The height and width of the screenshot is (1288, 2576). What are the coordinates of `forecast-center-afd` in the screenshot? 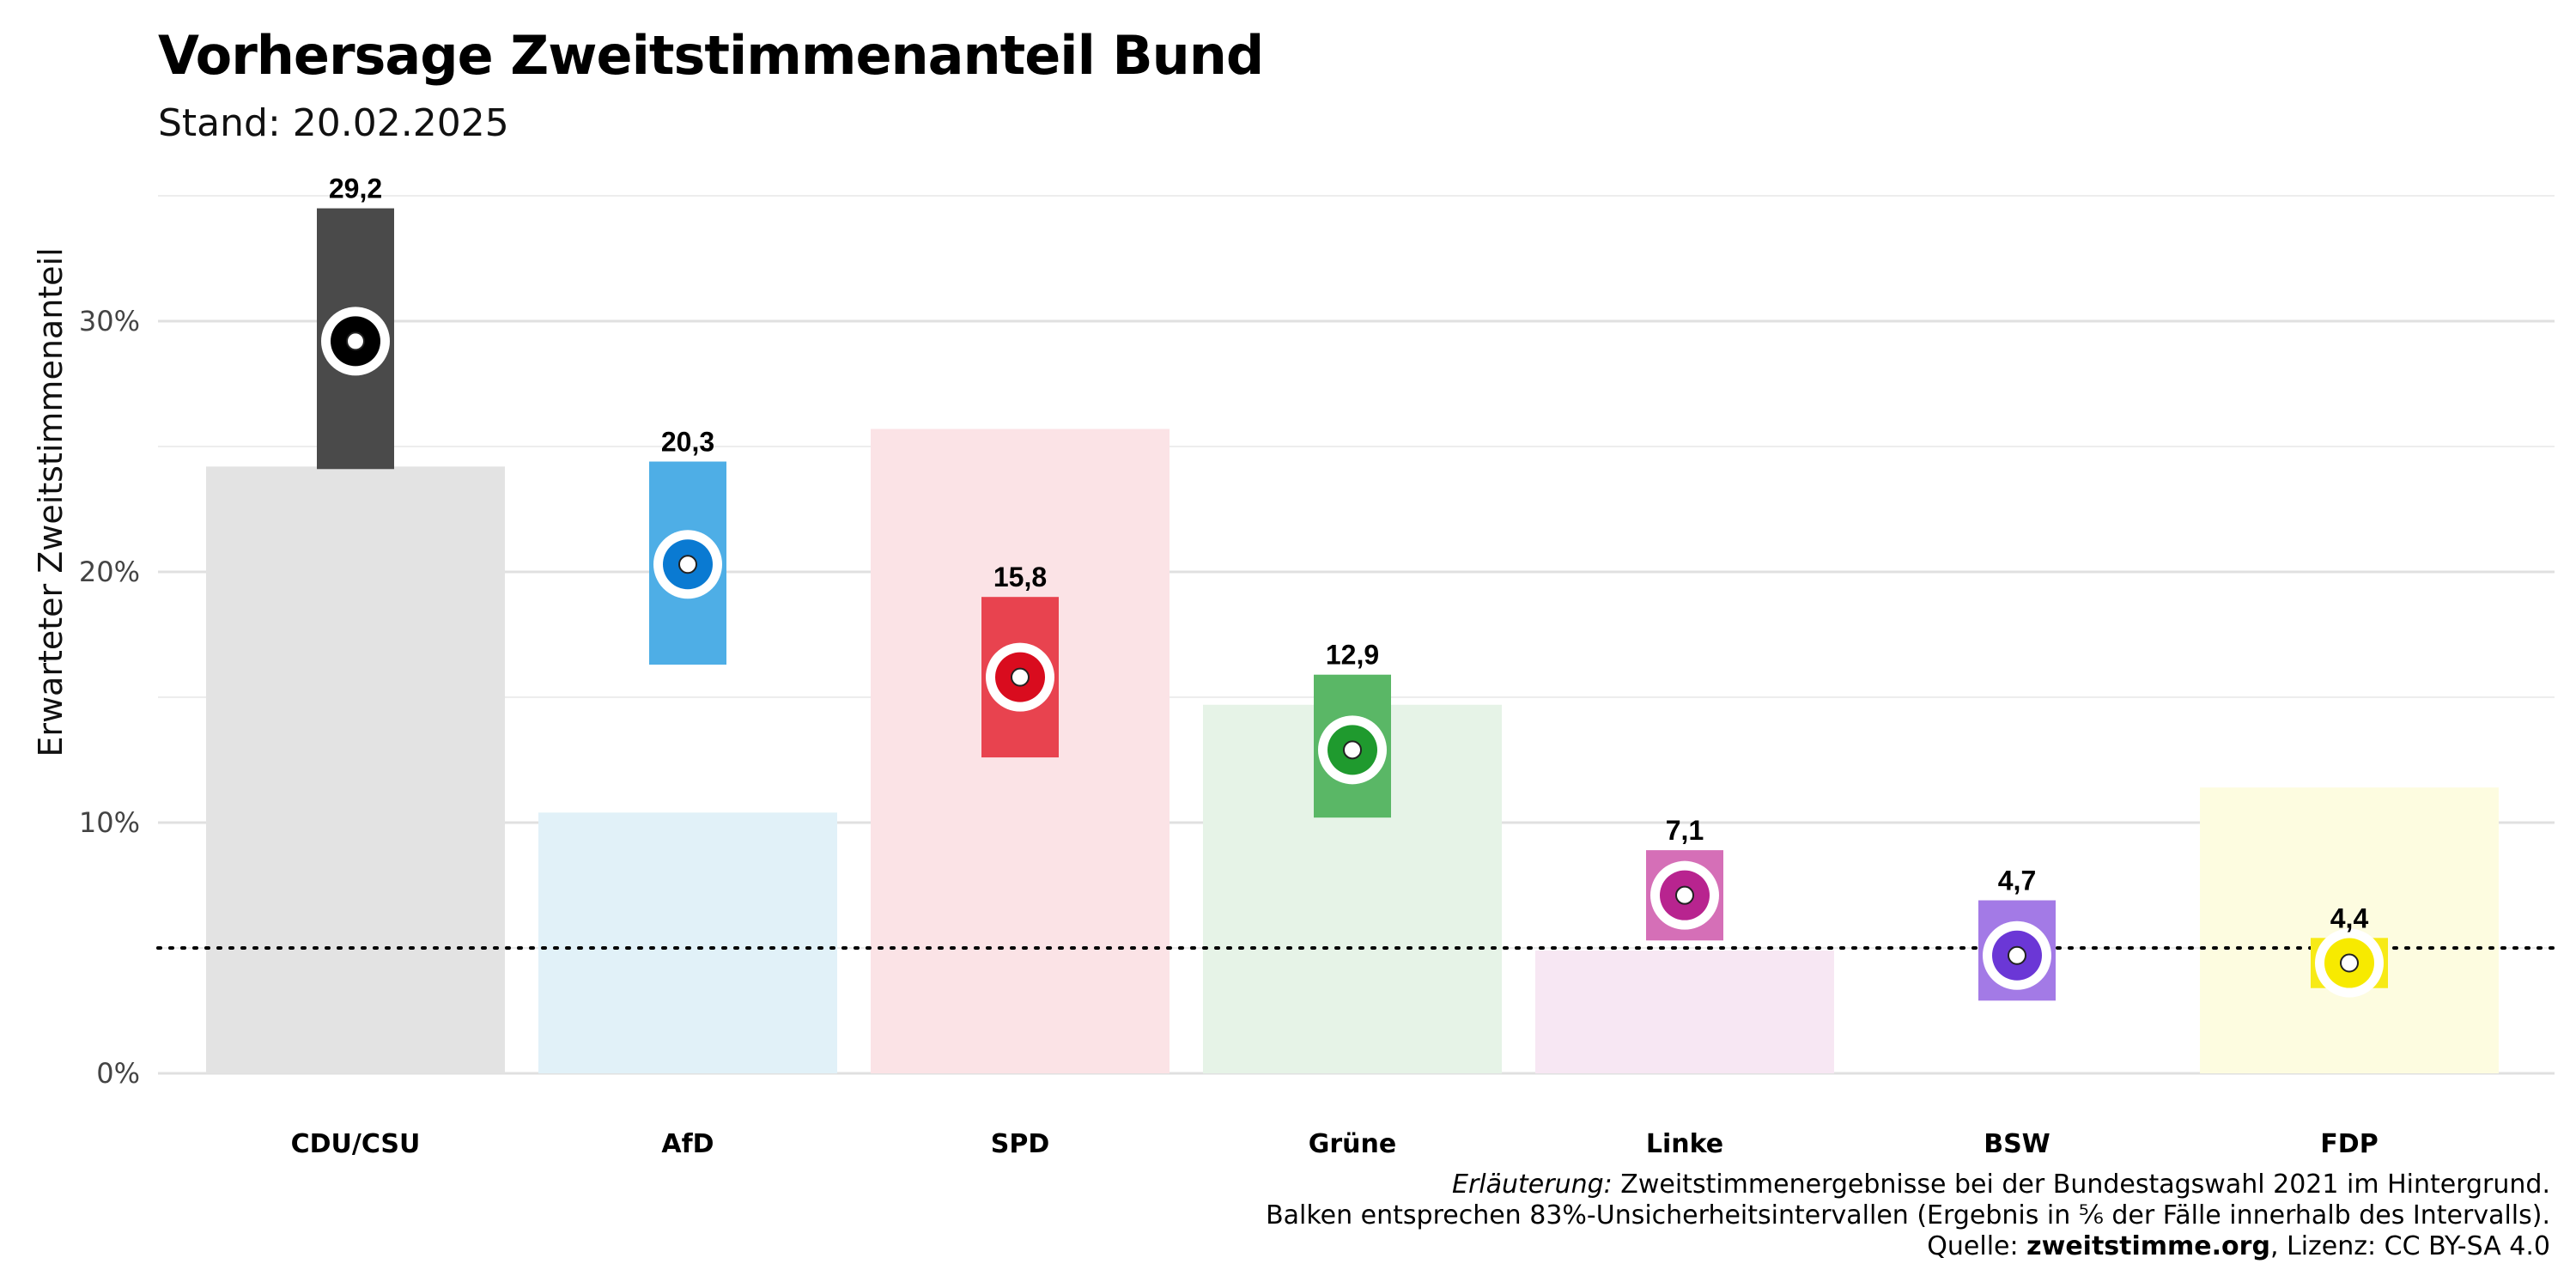 It's located at (687, 565).